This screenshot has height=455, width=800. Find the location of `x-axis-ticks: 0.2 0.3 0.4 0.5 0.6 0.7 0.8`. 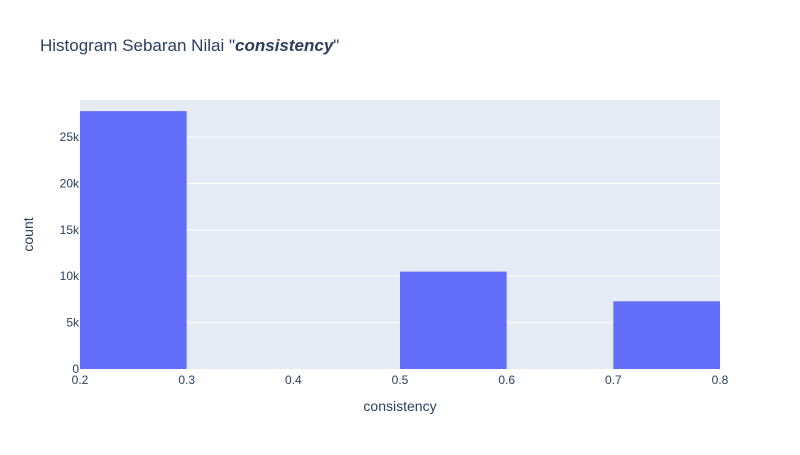

x-axis-ticks: 0.2 0.3 0.4 0.5 0.6 0.7 0.8 is located at coordinates (400, 380).